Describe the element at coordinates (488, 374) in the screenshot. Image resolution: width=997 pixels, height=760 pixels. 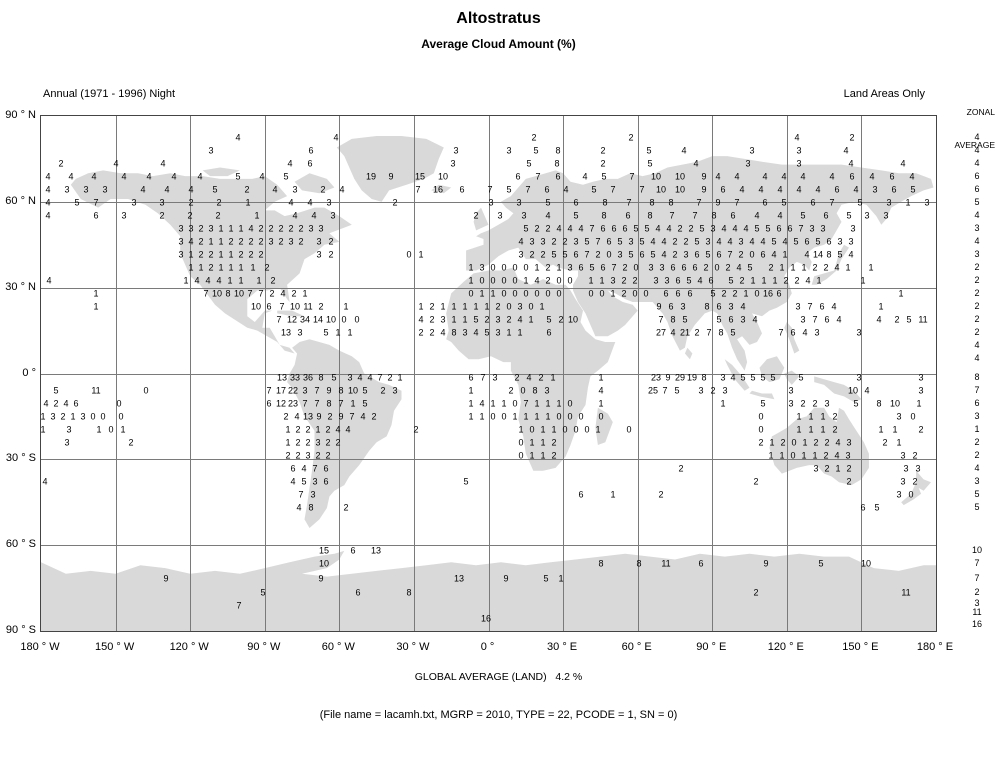
I see `latitude-grid-line` at that location.